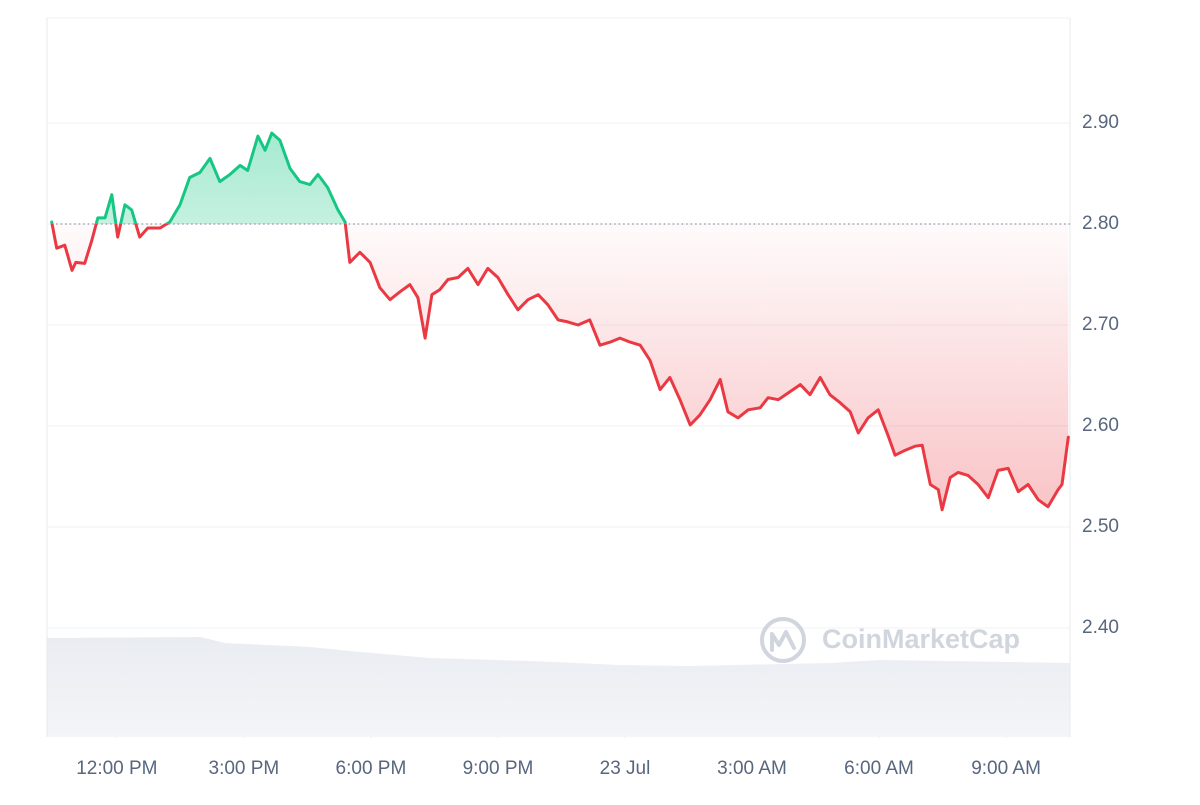 Image resolution: width=1200 pixels, height=805 pixels. Describe the element at coordinates (1100, 526) in the screenshot. I see `y-tick-label: 2.50` at that location.